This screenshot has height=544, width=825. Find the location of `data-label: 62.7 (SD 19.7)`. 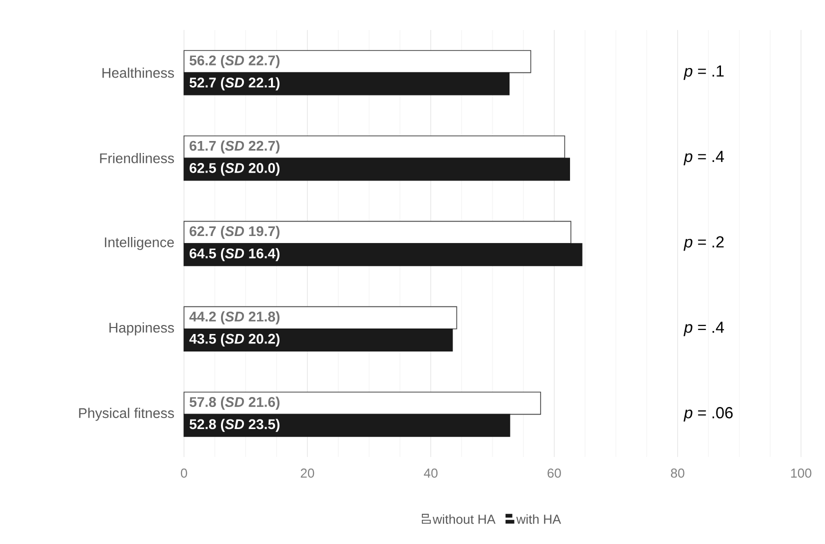

data-label: 62.7 (SD 19.7) is located at coordinates (235, 232).